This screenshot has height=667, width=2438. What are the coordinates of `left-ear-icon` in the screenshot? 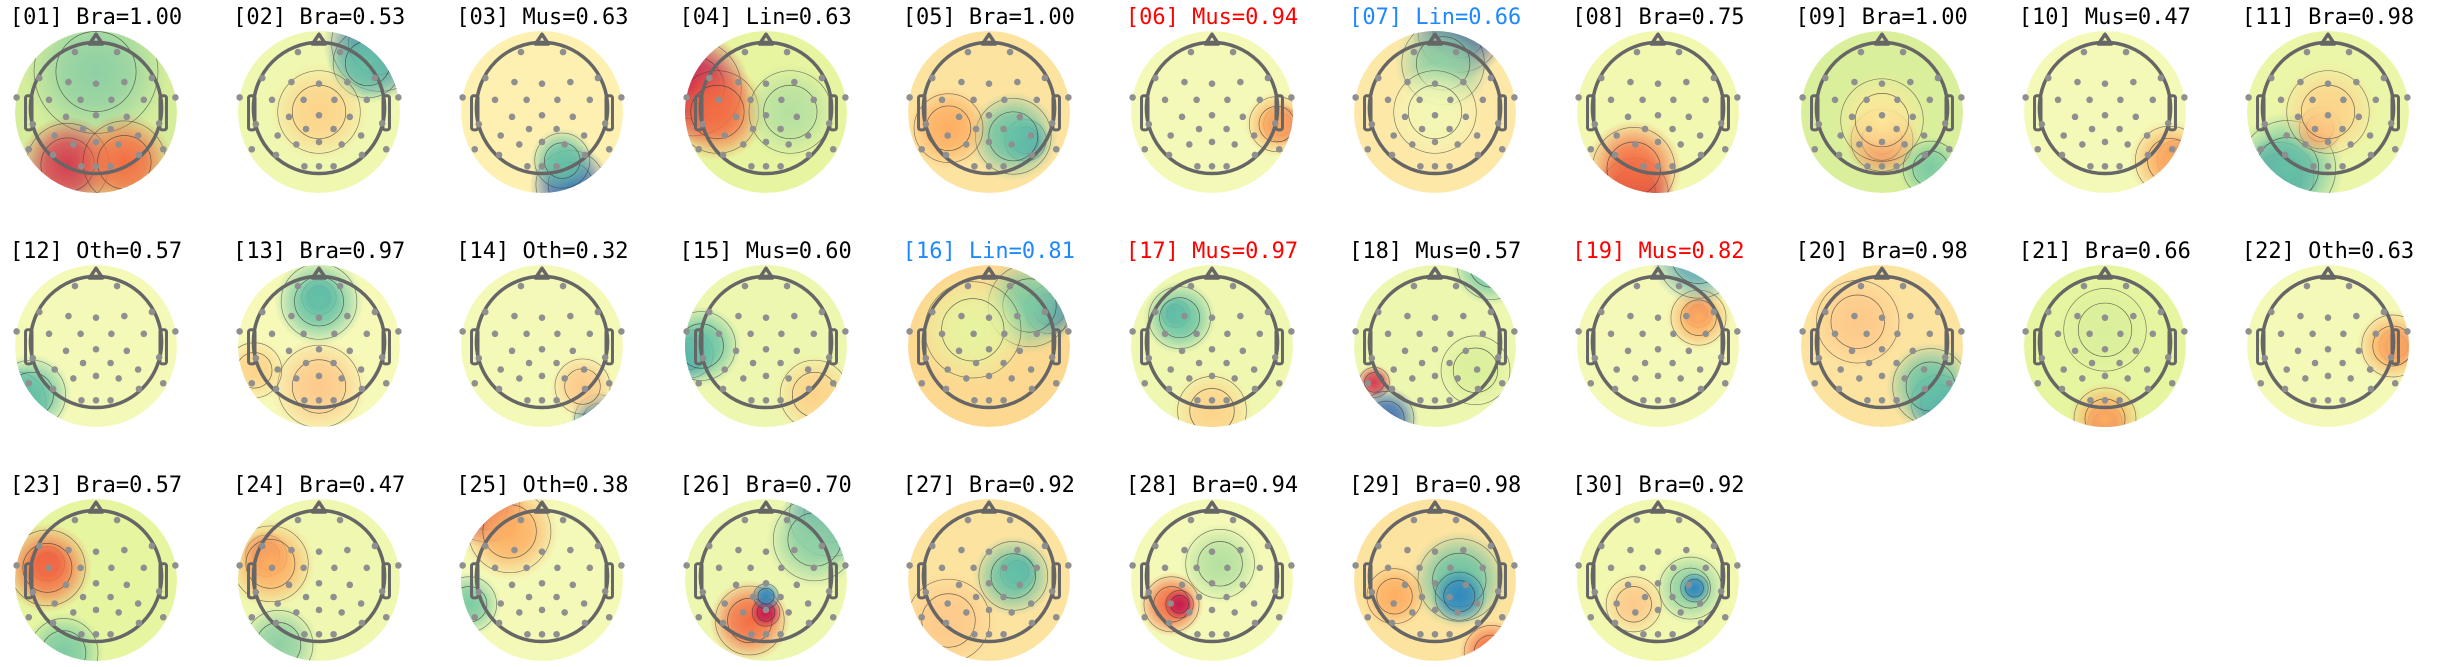 It's located at (29, 113).